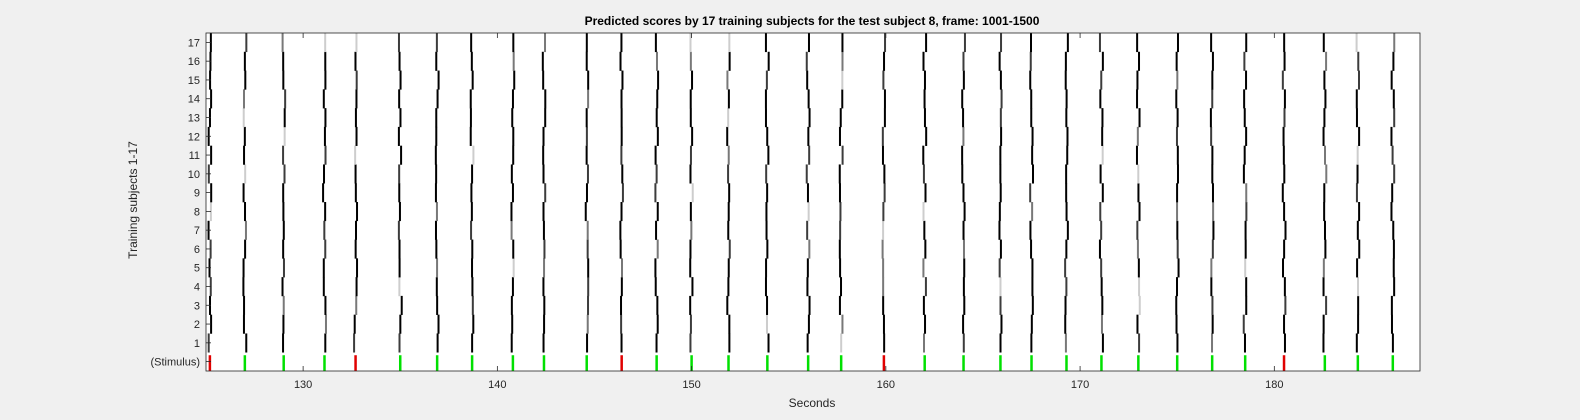 This screenshot has height=420, width=1580. Describe the element at coordinates (197, 250) in the screenshot. I see `y-tick-label: 6` at that location.